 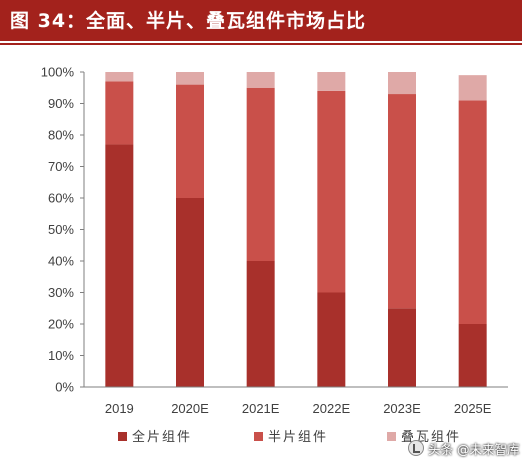 I want to click on bar-segment-series-2-2021E, so click(x=260, y=80).